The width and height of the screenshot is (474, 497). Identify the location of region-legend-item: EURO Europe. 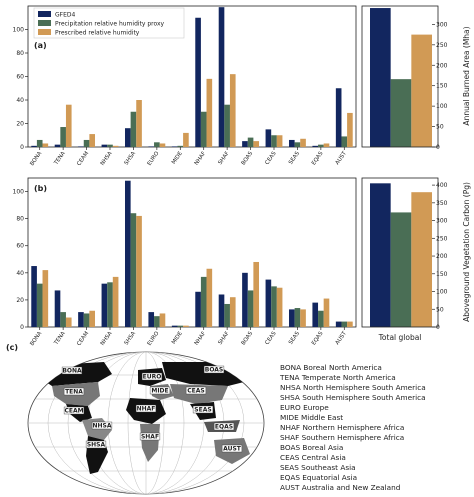
(304, 407).